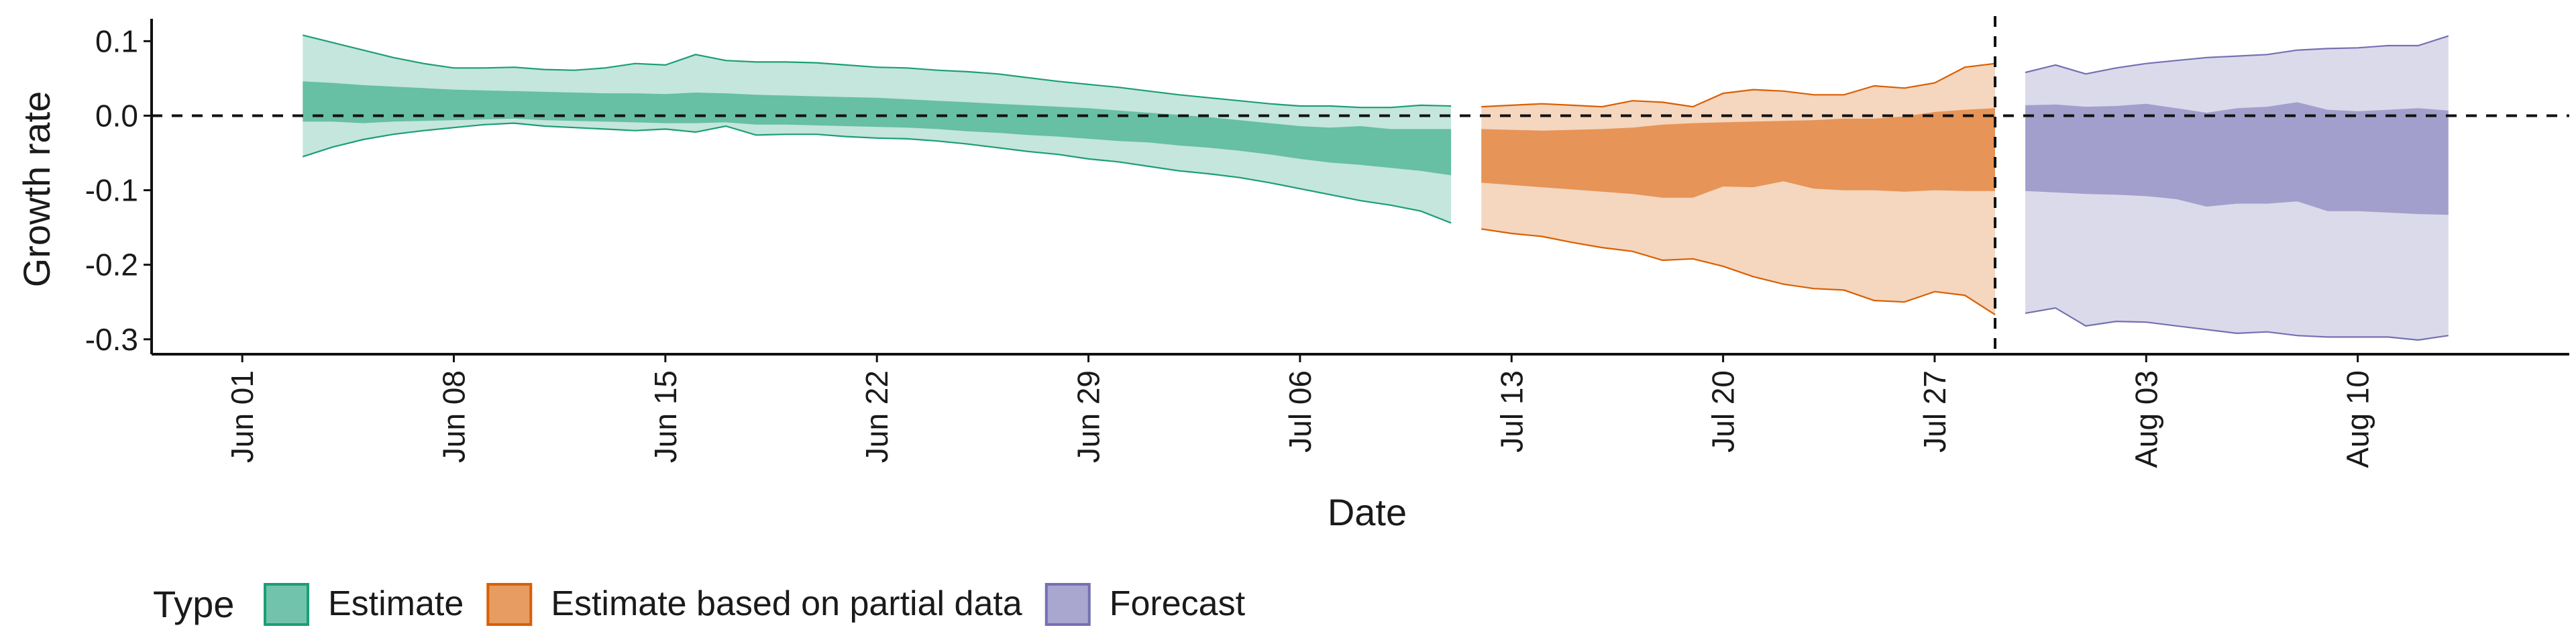 The width and height of the screenshot is (2576, 644). What do you see at coordinates (1934, 411) in the screenshot?
I see `x-tick-label: Jul 27` at bounding box center [1934, 411].